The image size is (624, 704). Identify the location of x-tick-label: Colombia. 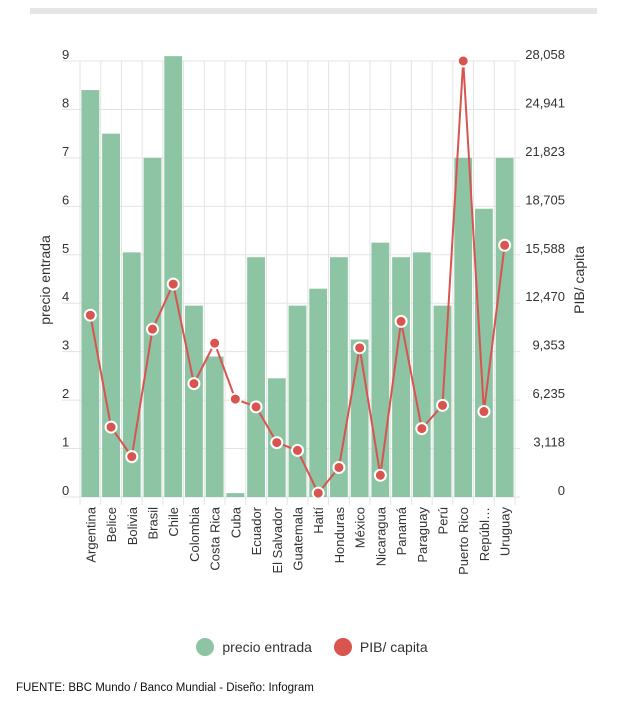
(194, 534).